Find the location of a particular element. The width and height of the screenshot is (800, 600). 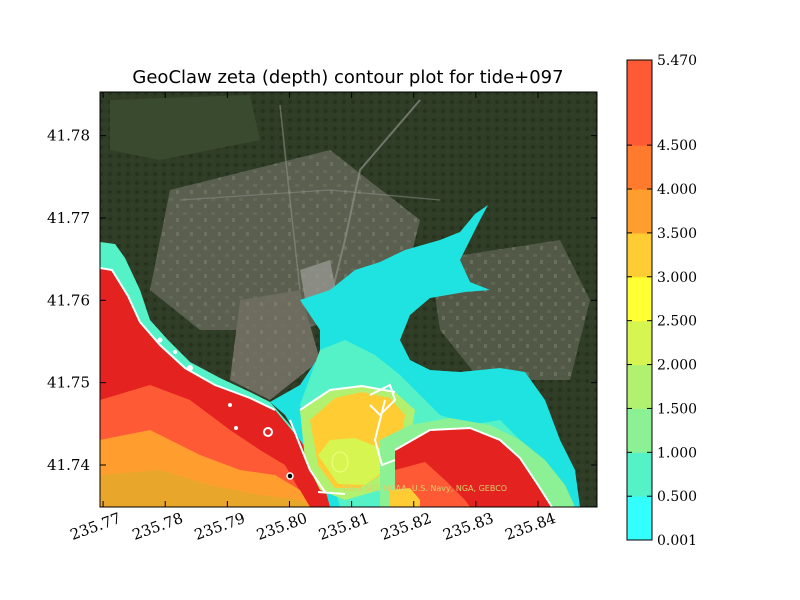

islands is located at coordinates (225, 408).